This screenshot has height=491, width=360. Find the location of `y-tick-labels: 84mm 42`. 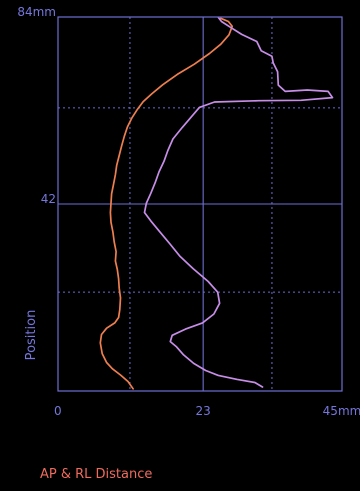

y-tick-labels: 84mm 42 is located at coordinates (36, 105).